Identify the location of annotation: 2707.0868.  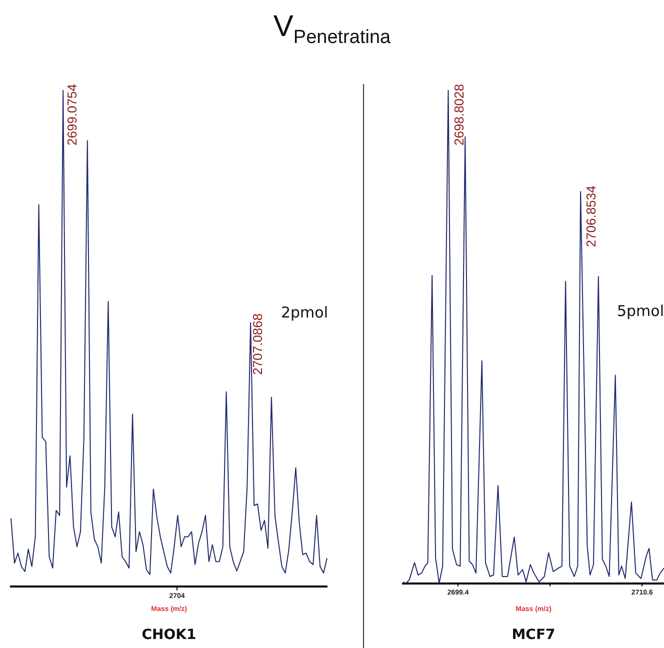
(257, 344).